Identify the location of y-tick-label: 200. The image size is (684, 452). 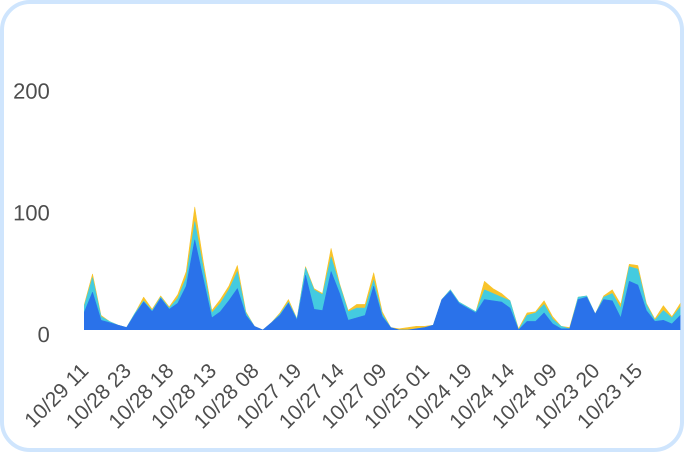
(31, 91).